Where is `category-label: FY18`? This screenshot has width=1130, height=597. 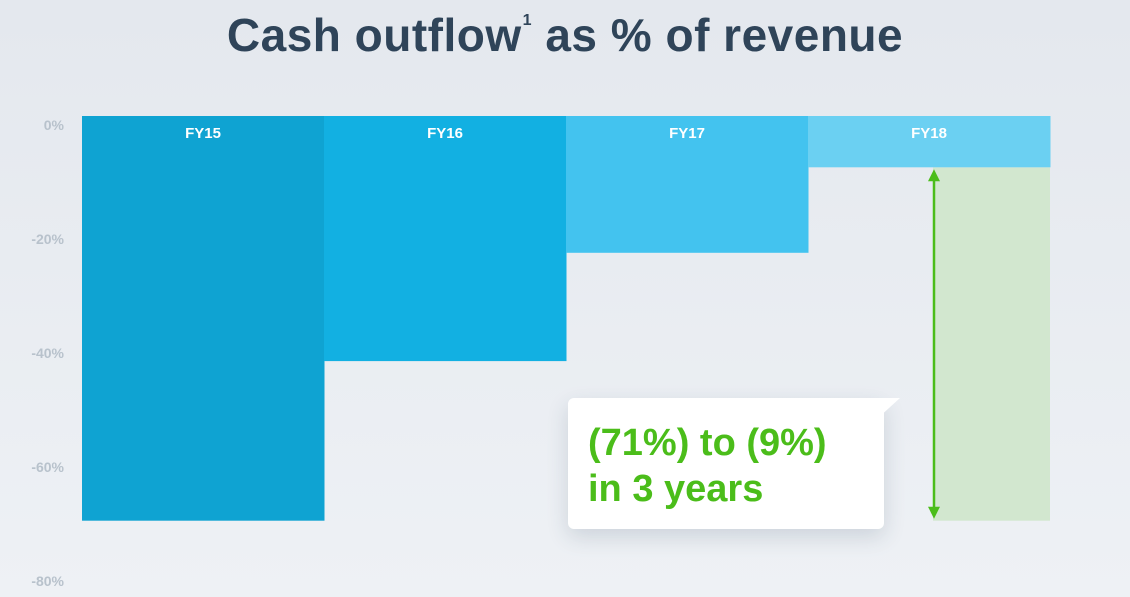
category-label: FY18 is located at coordinates (929, 133).